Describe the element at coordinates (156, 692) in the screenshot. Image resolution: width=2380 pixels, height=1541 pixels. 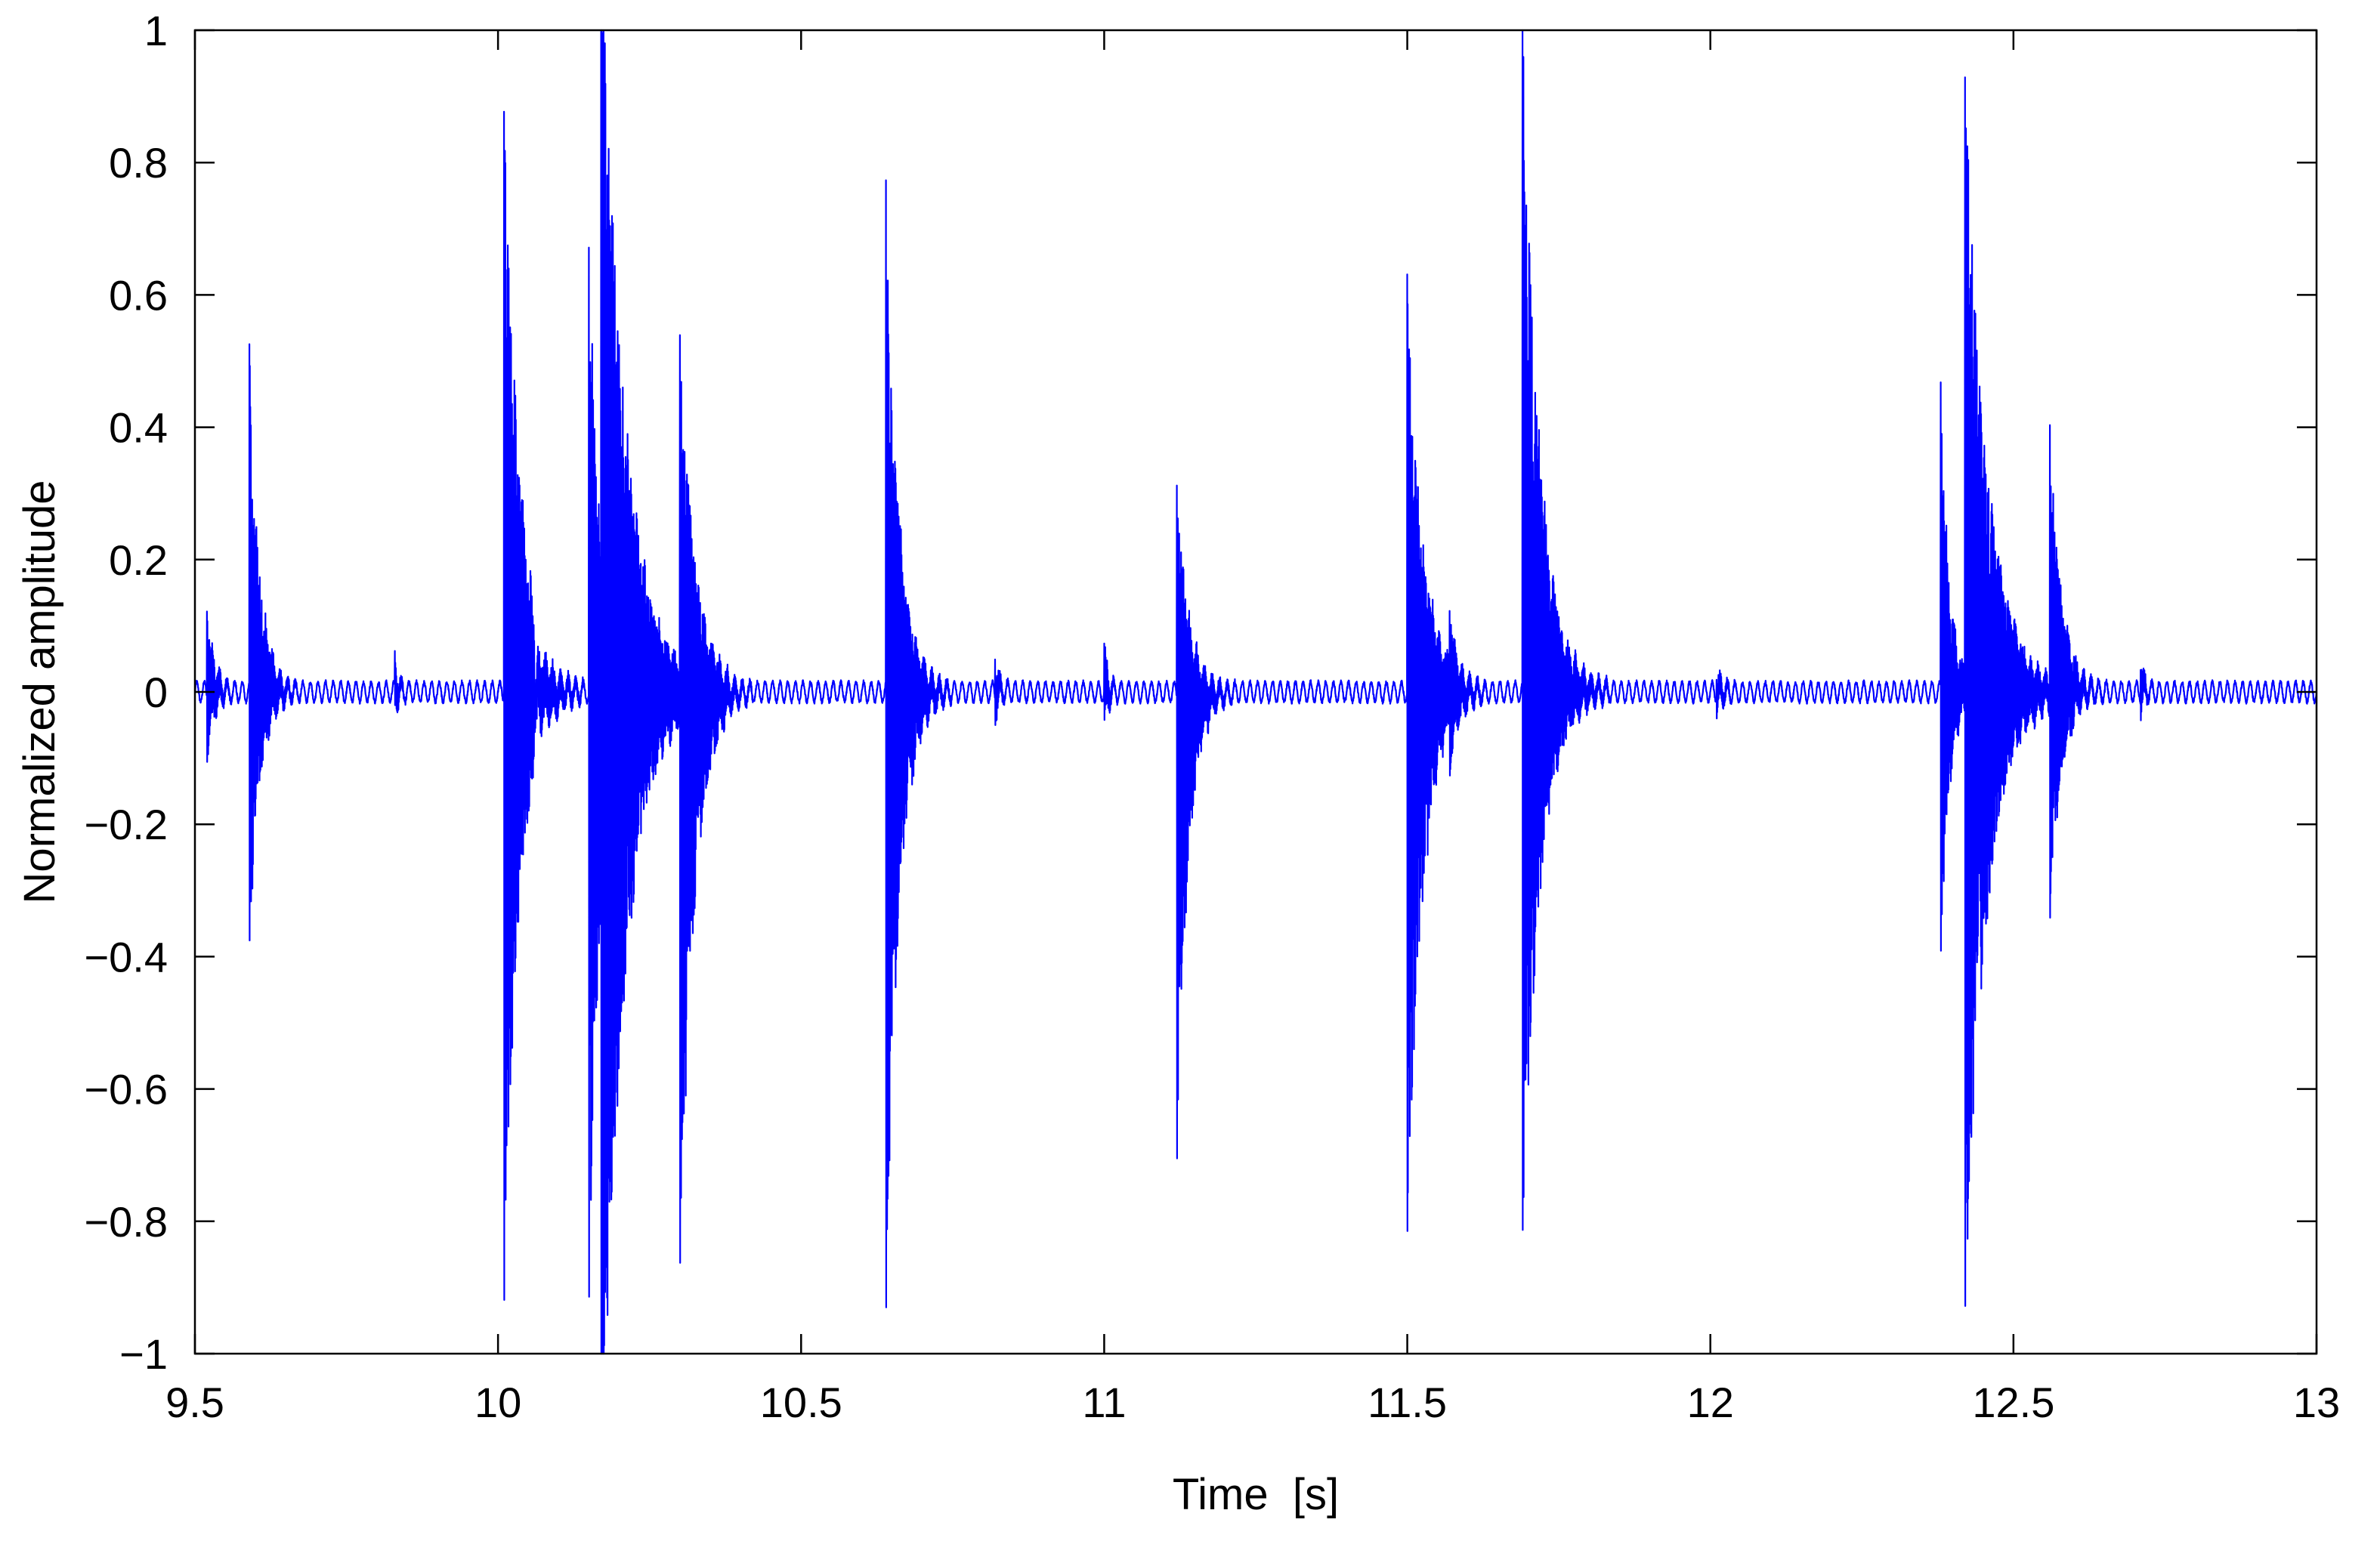
I see `y-tick-label: 0` at that location.